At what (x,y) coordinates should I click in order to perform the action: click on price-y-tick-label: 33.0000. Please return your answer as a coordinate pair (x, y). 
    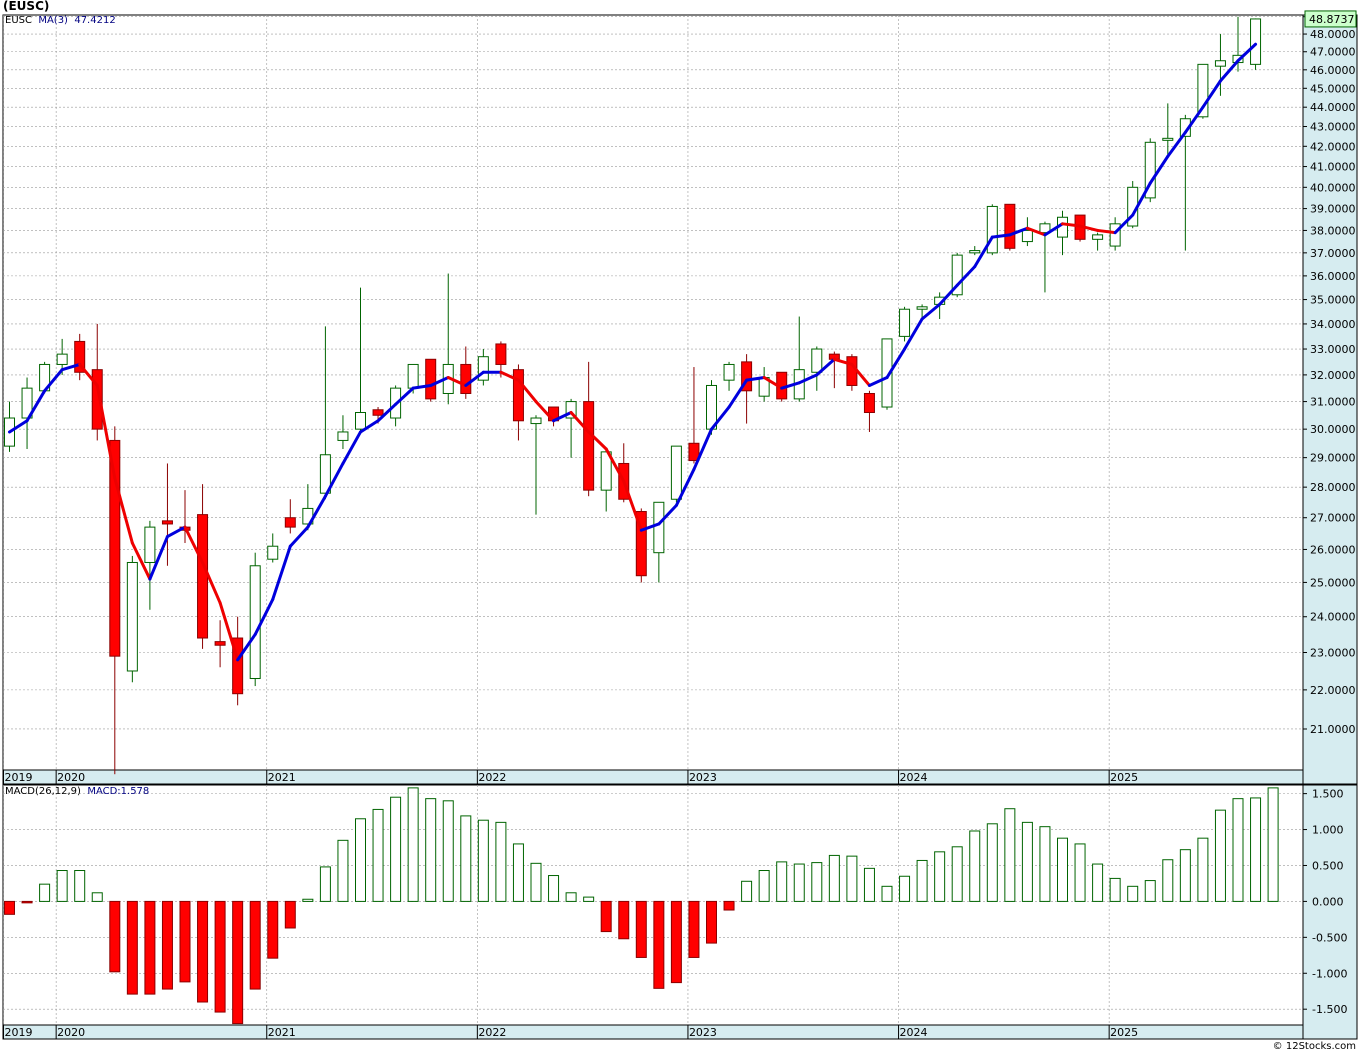
    Looking at the image, I should click on (1333, 349).